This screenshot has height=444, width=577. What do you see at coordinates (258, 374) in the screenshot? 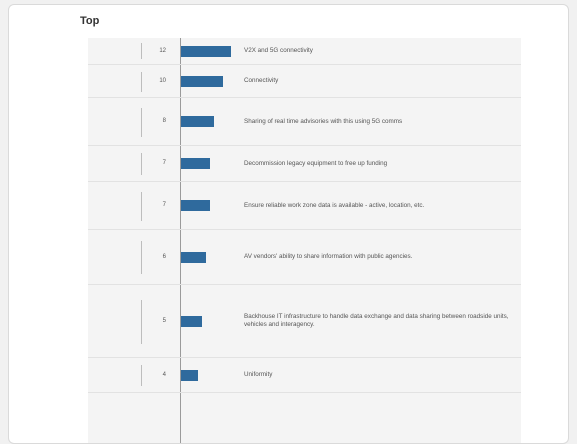
I see `category-label: Uniformity` at bounding box center [258, 374].